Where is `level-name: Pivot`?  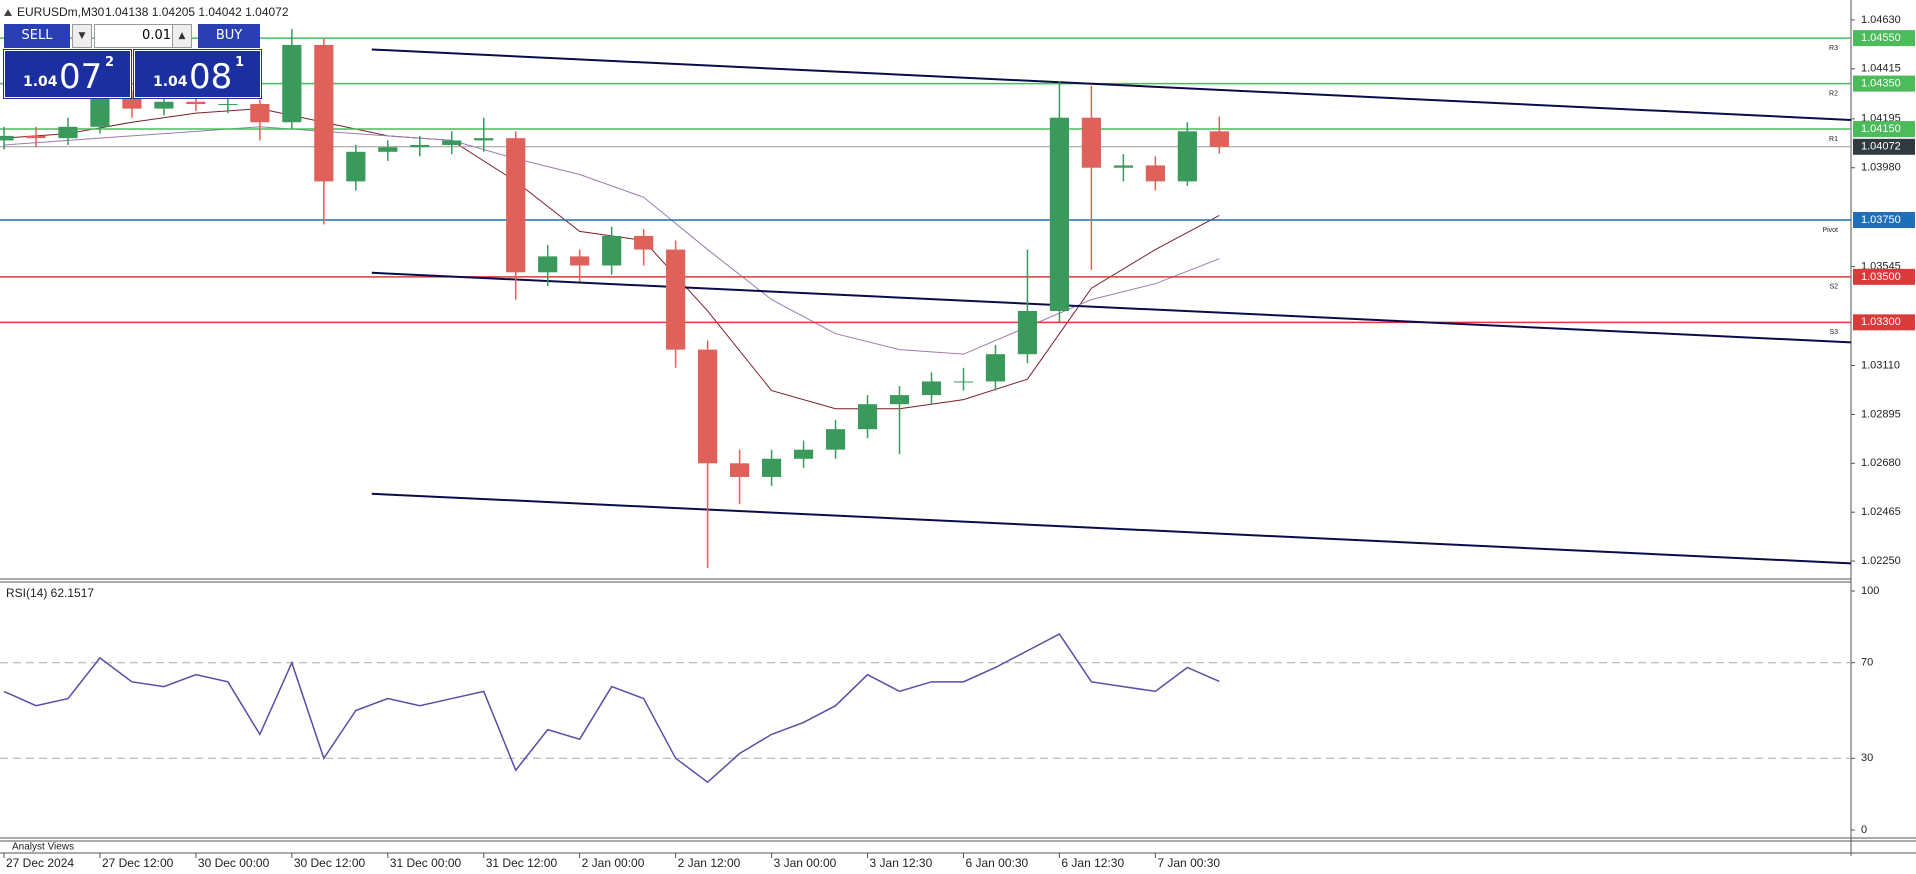 level-name: Pivot is located at coordinates (1830, 230).